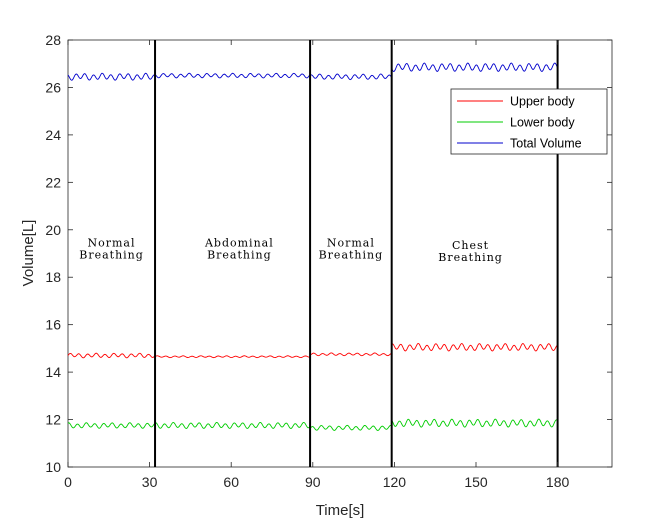 The height and width of the screenshot is (525, 656). Describe the element at coordinates (312, 424) in the screenshot. I see `series-line-lower-body` at that location.